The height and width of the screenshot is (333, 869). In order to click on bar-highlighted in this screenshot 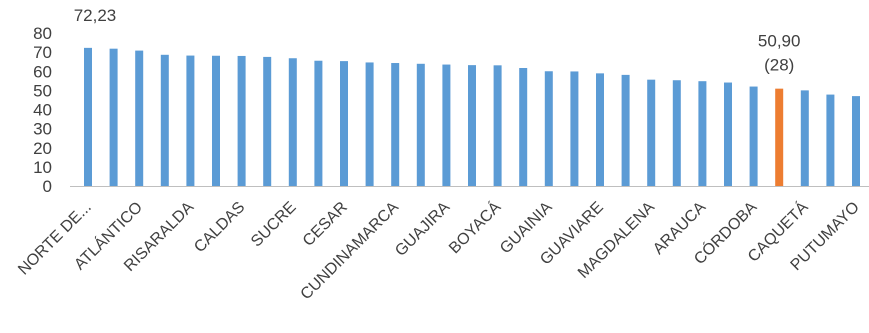, I will do `click(779, 137)`.